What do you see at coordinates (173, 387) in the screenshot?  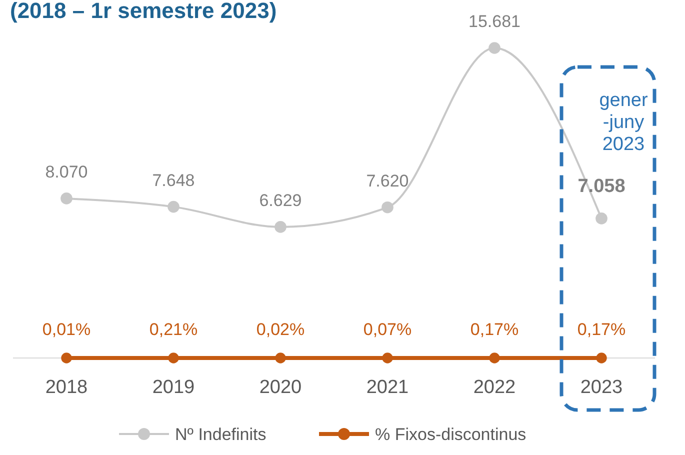 I see `x-tick-label: 2019` at bounding box center [173, 387].